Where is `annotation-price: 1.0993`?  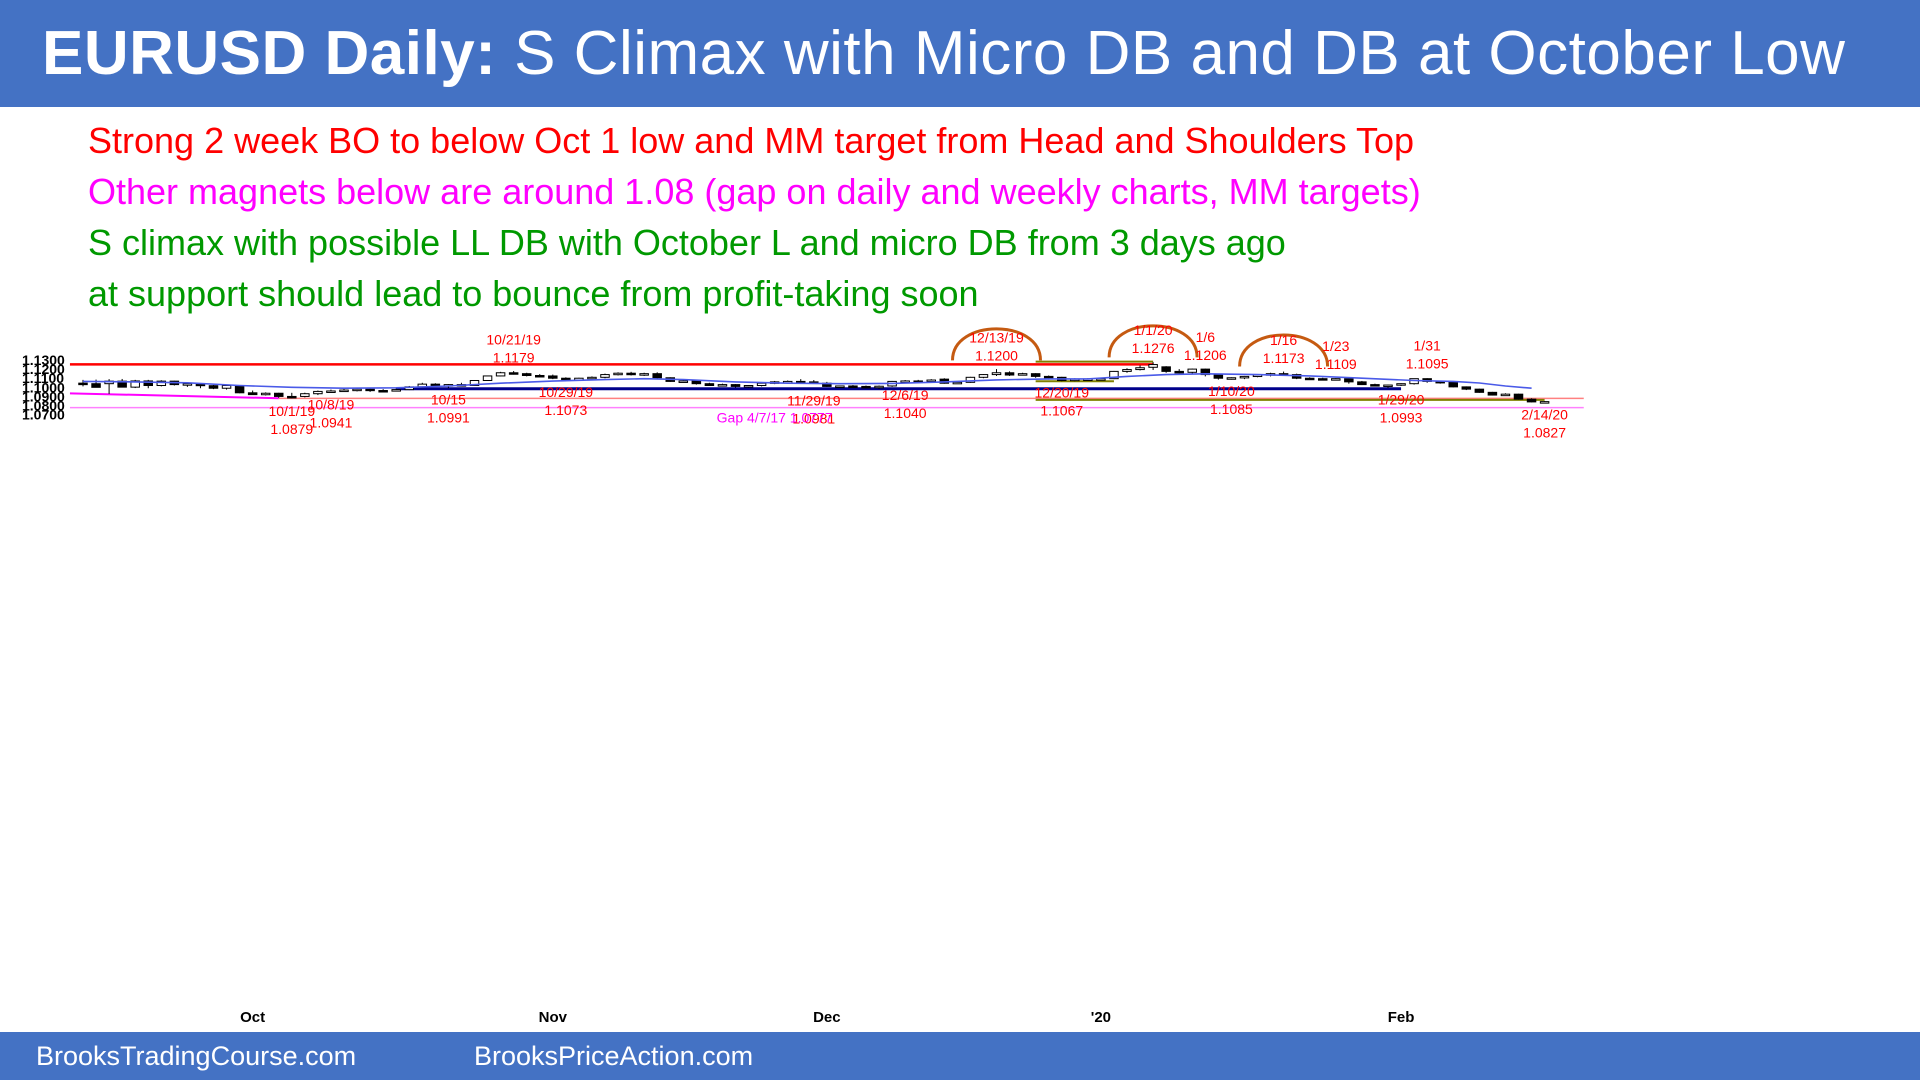
annotation-price: 1.0993 is located at coordinates (1401, 418).